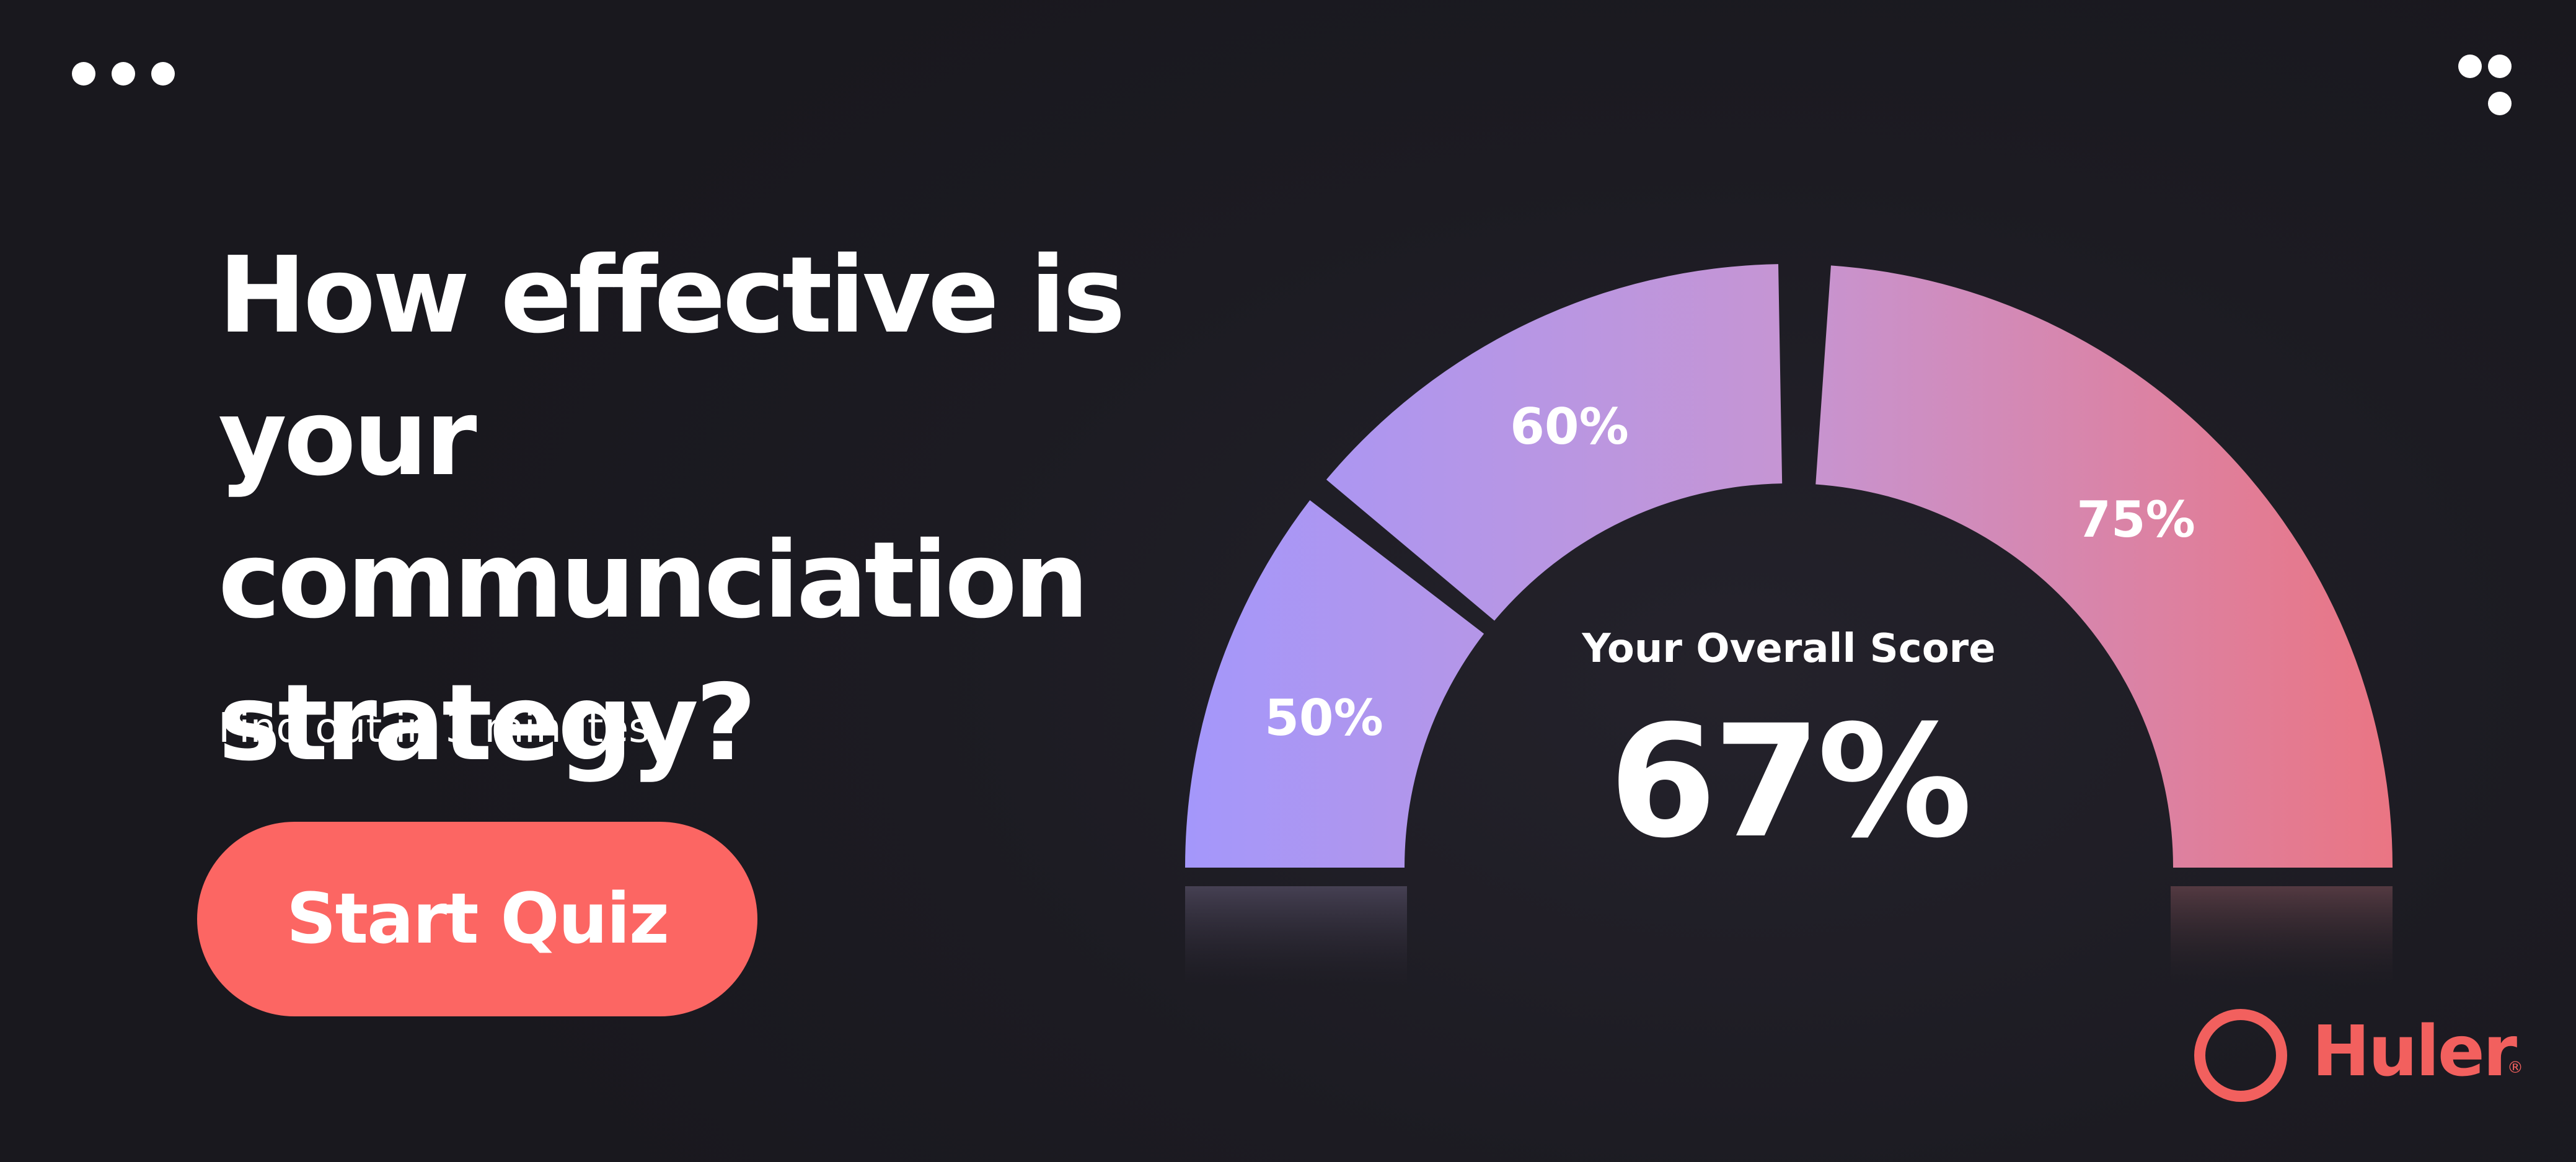 This screenshot has height=1162, width=2576. Describe the element at coordinates (440, 728) in the screenshot. I see `subheadline: Find out in 3 minutes.` at that location.